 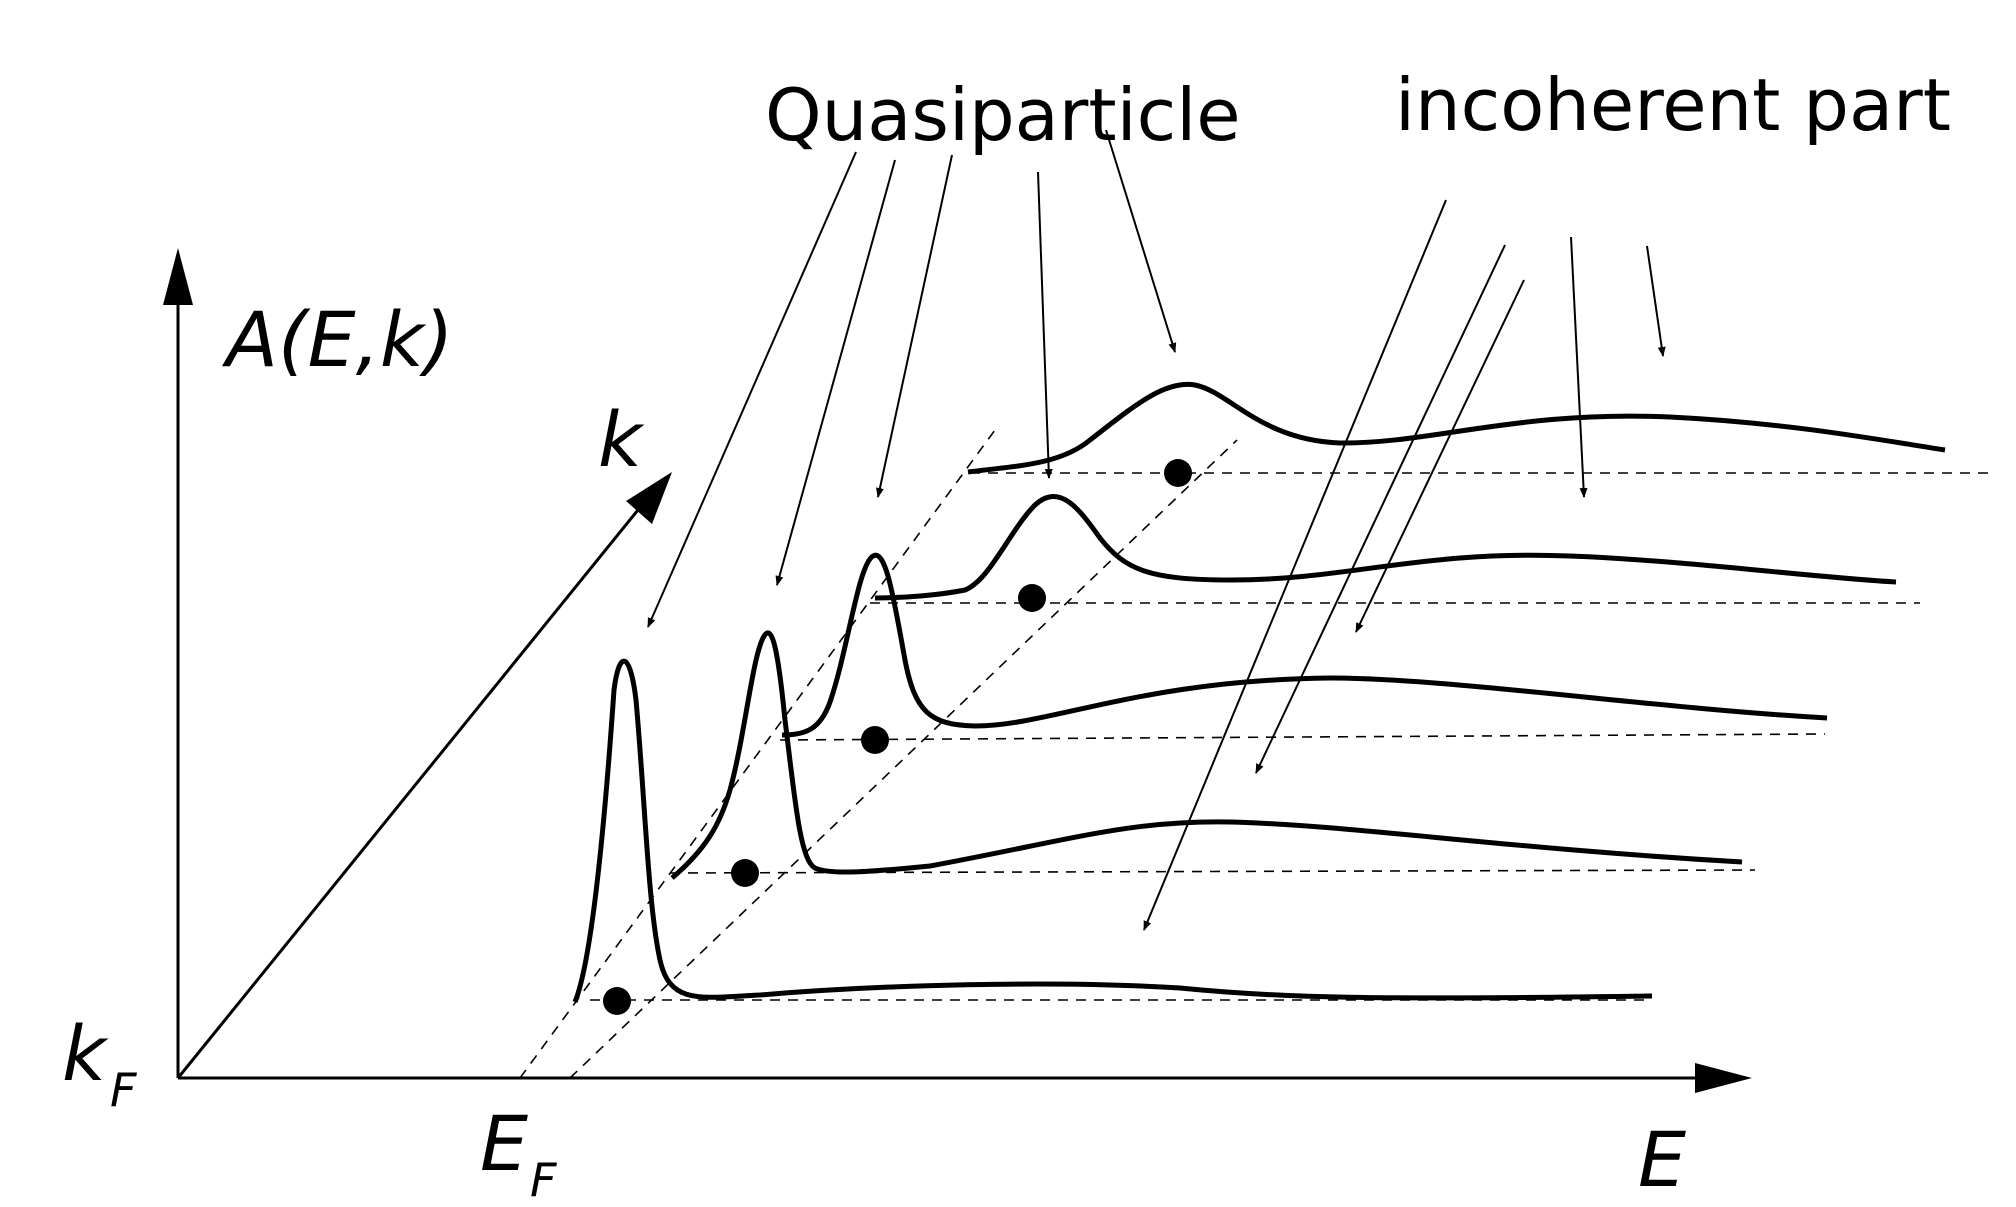 I want to click on kf-subscript: F, so click(x=123, y=1090).